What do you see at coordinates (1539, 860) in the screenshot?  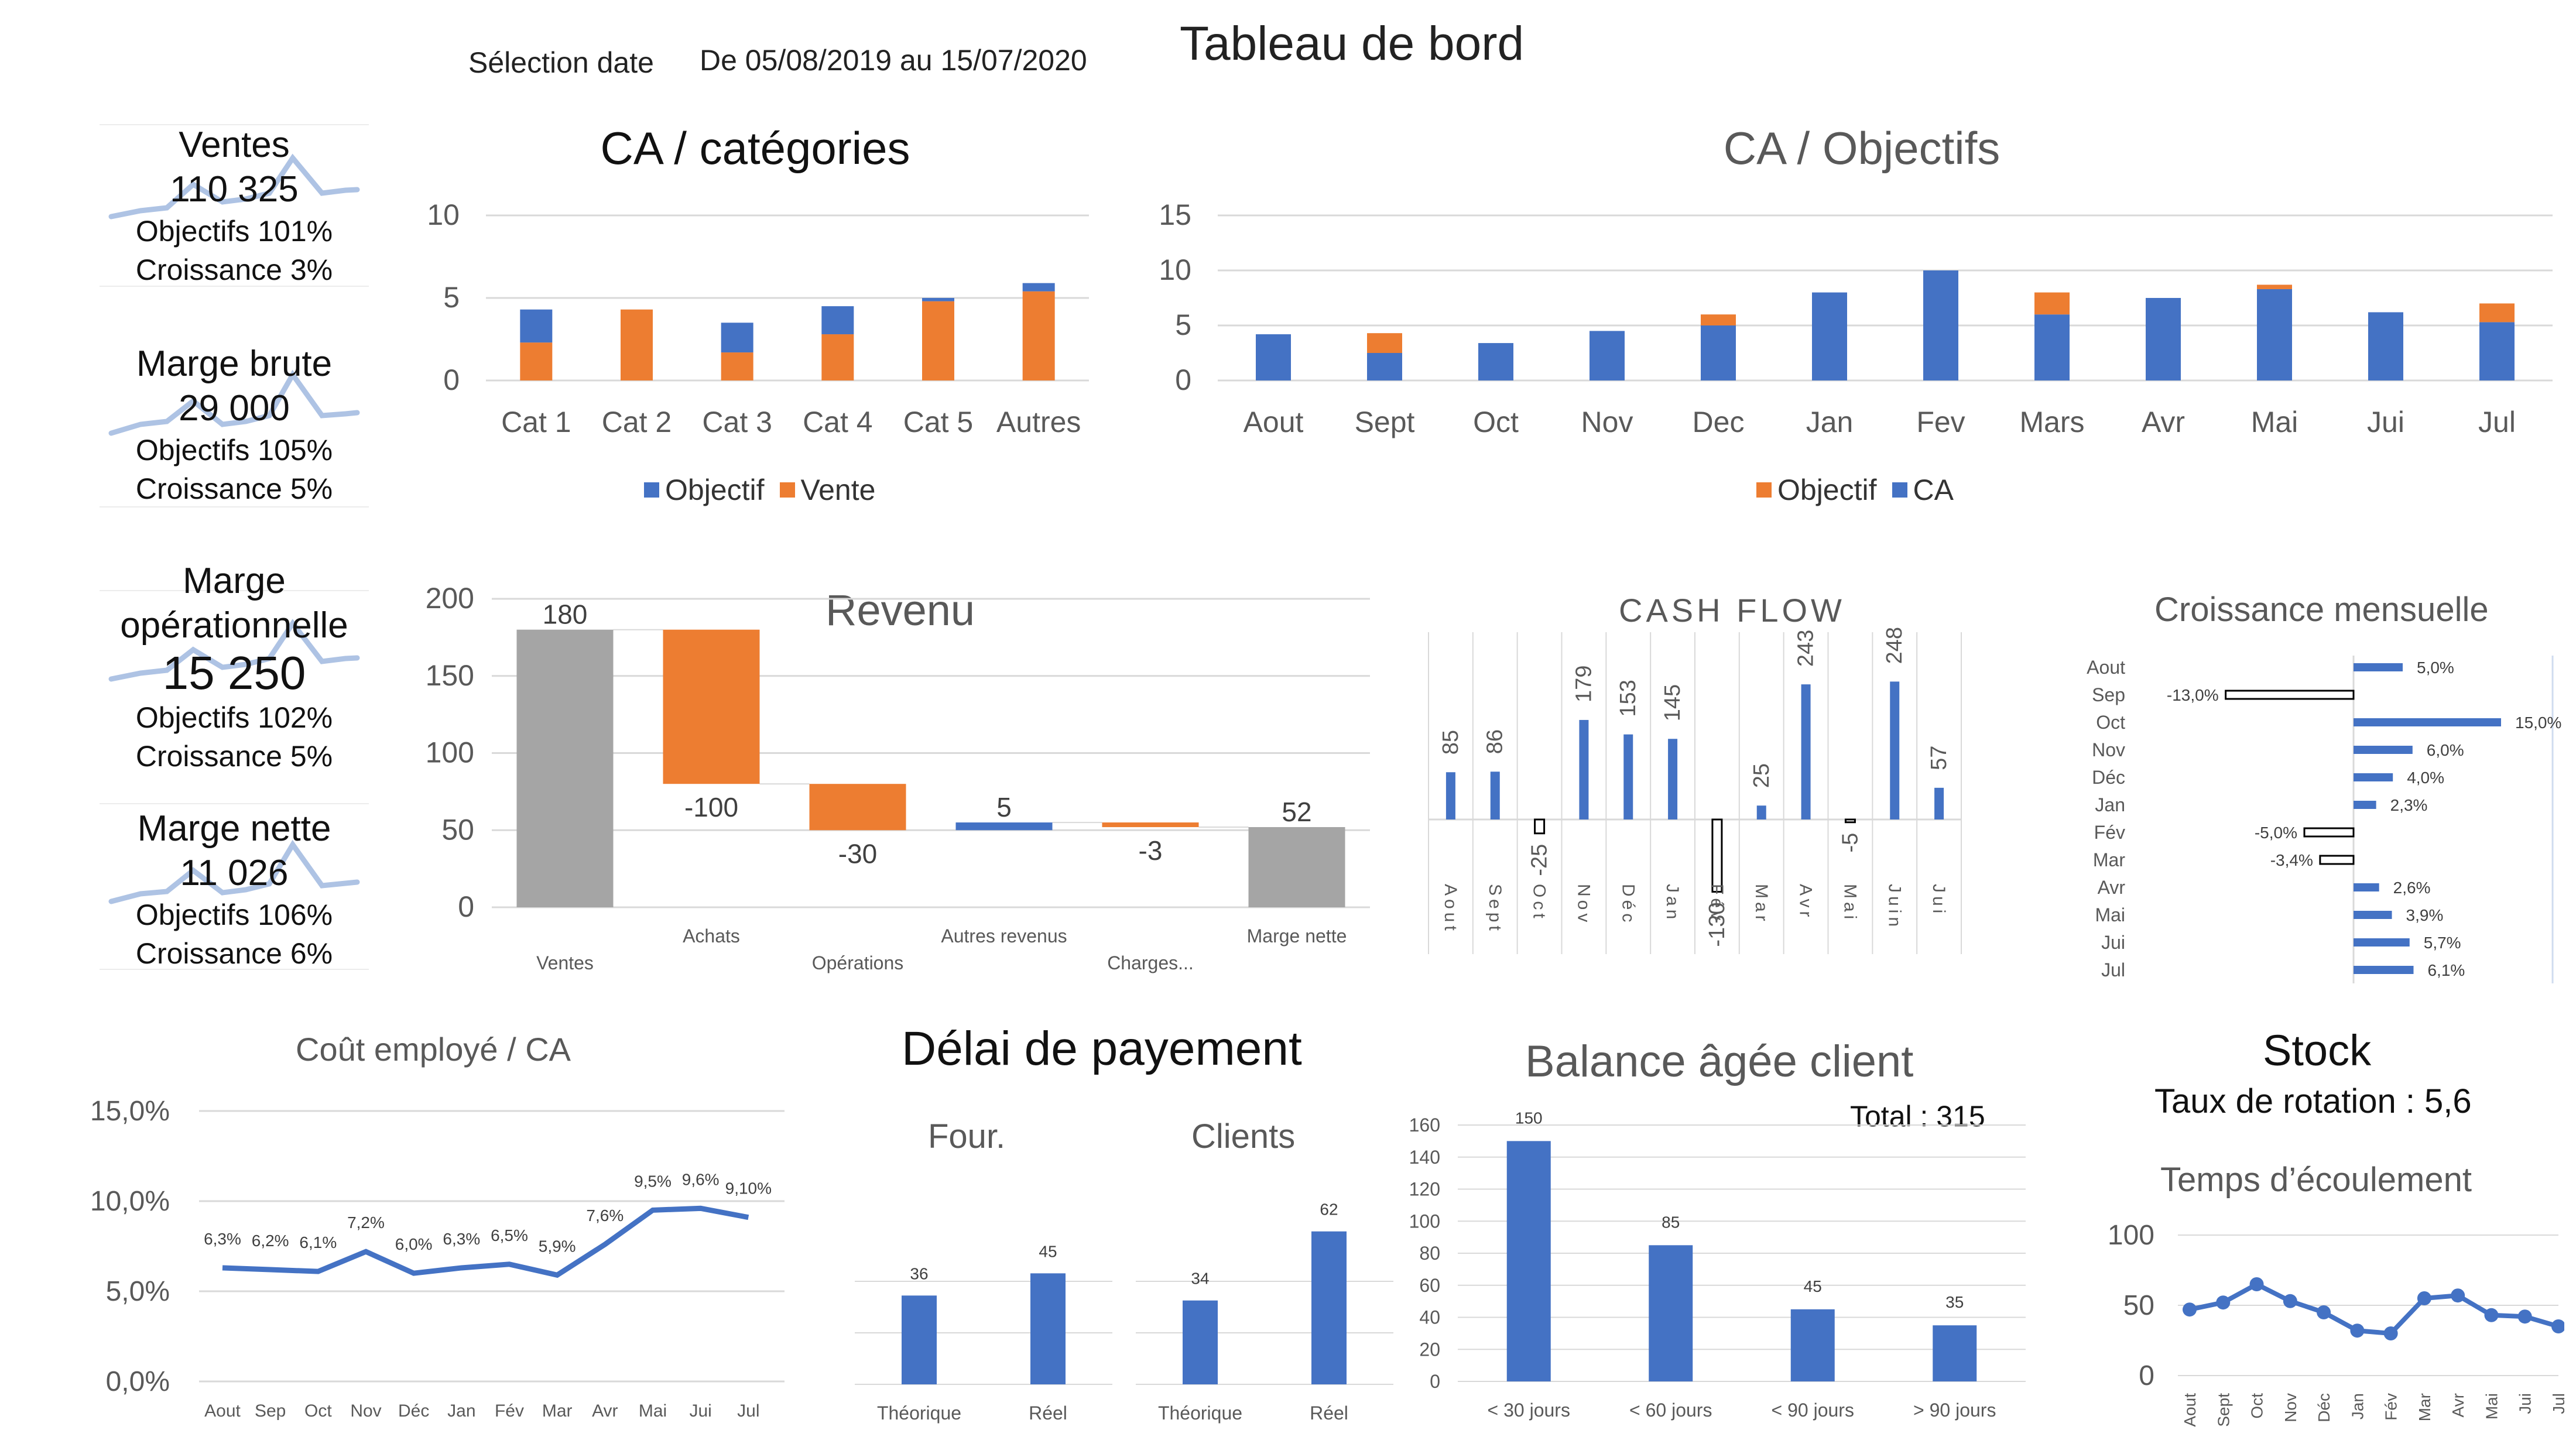 I see `data-label: -25` at bounding box center [1539, 860].